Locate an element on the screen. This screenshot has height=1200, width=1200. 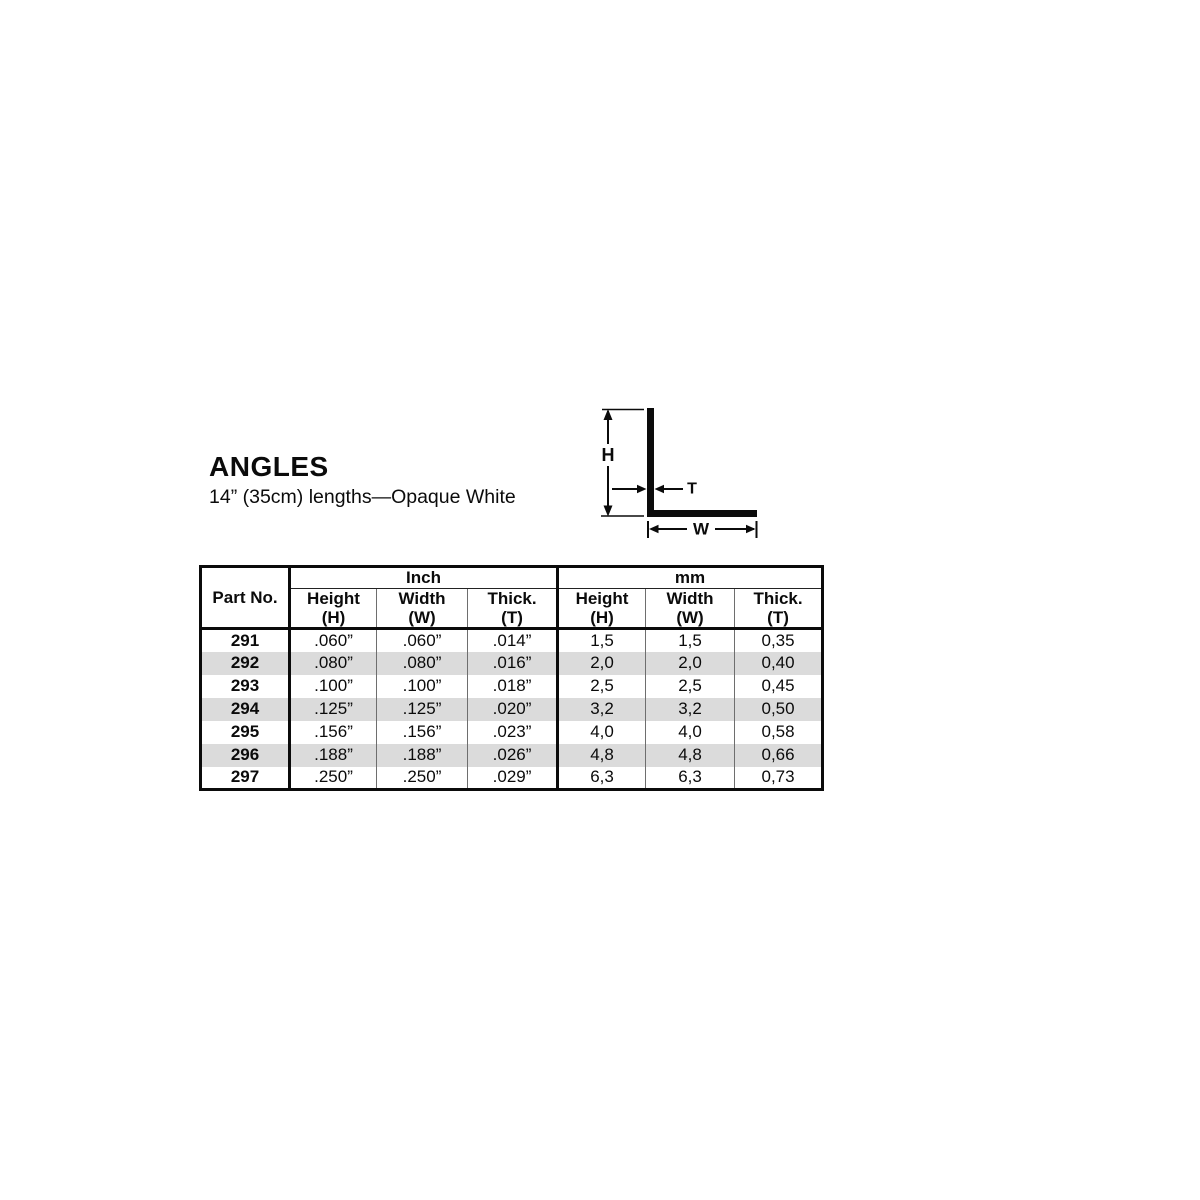
cell-mm-height: 4,8 is located at coordinates (601, 755).